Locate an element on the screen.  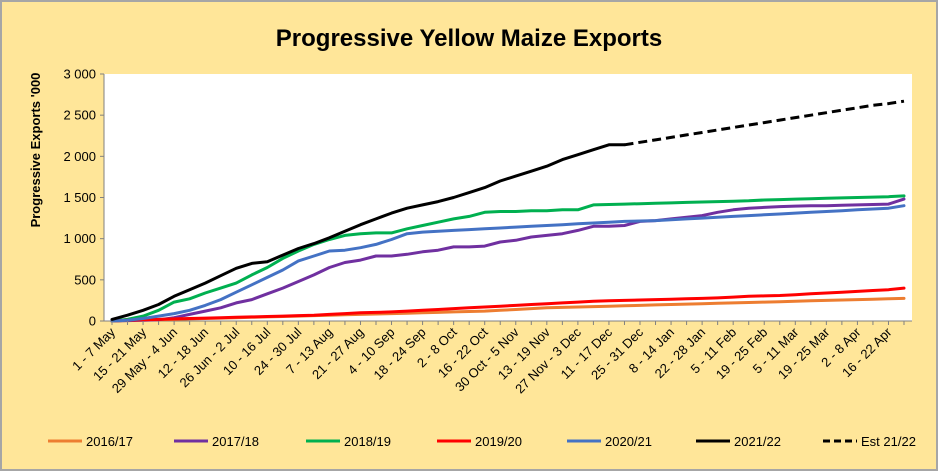
y-axis-label: Progressive Exports '000 is located at coordinates (35, 150).